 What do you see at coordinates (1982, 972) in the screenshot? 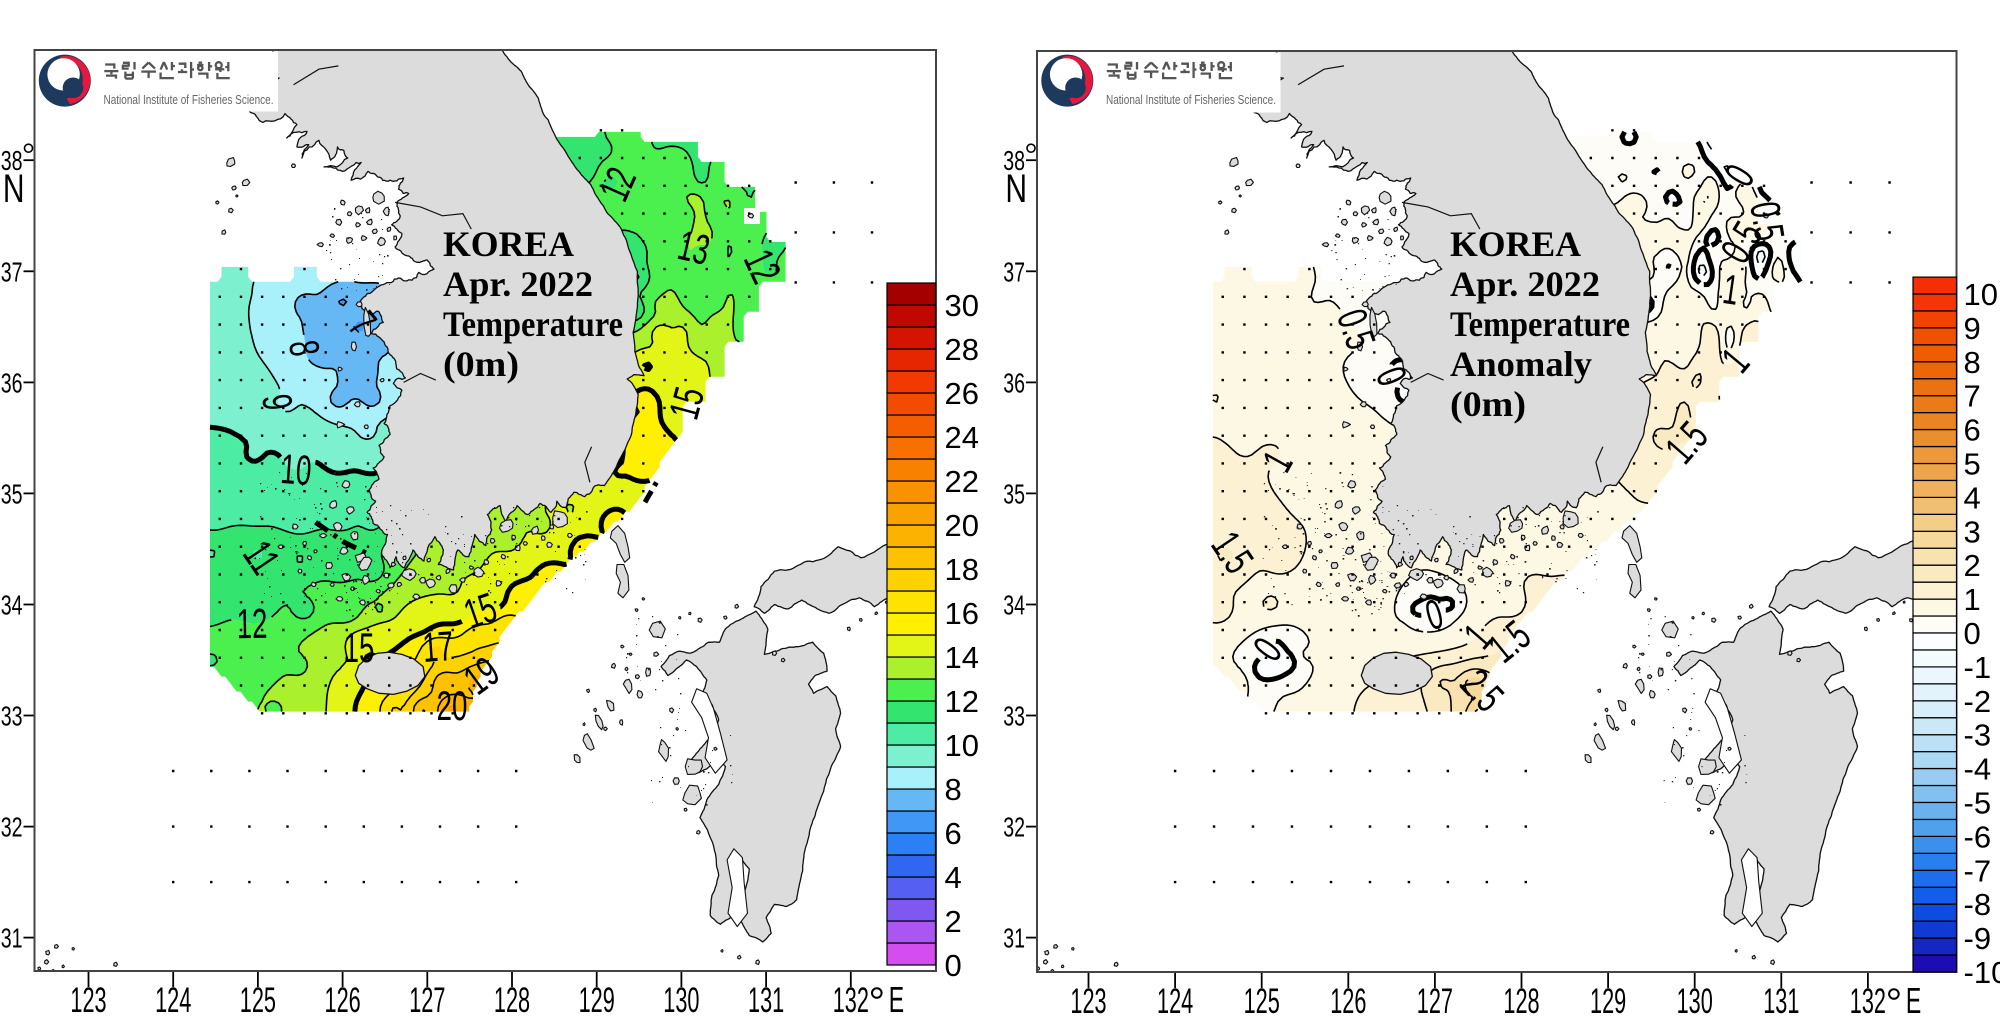
I see `svg-text: -10` at bounding box center [1982, 972].